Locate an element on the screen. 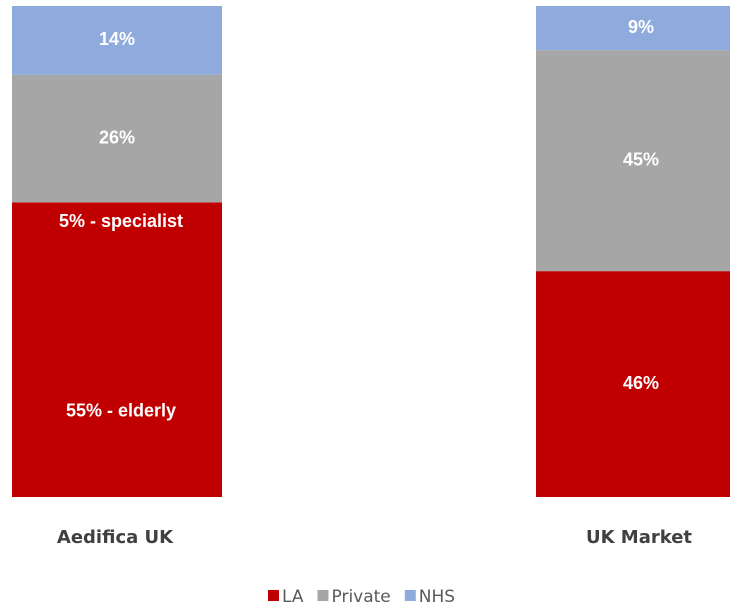 The width and height of the screenshot is (730, 607). value-label: 46% is located at coordinates (641, 383).